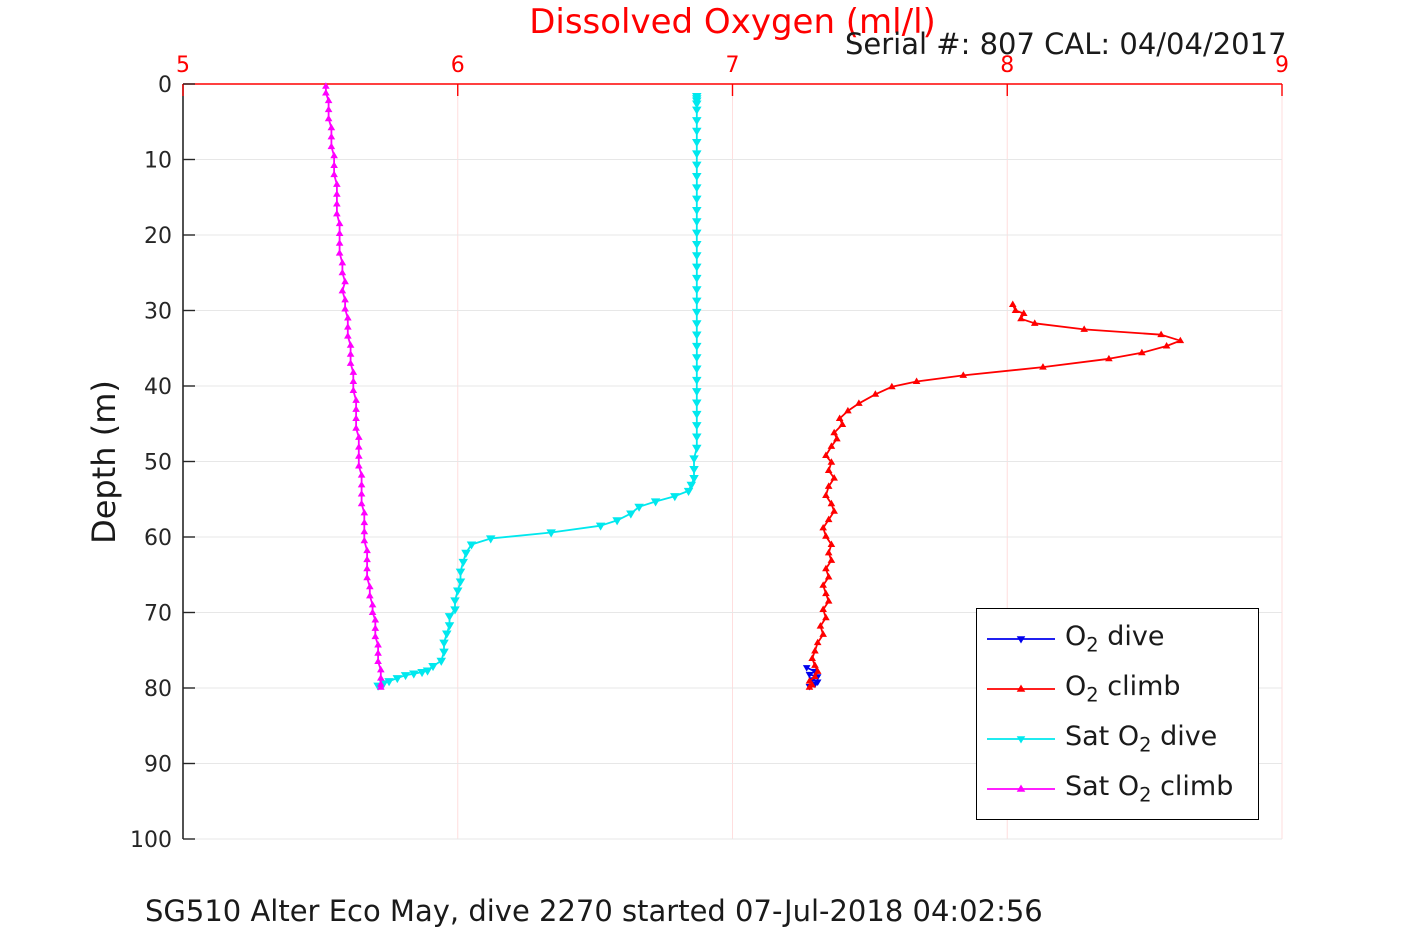  Describe the element at coordinates (733, 65) in the screenshot. I see `svg-text: 7` at that location.